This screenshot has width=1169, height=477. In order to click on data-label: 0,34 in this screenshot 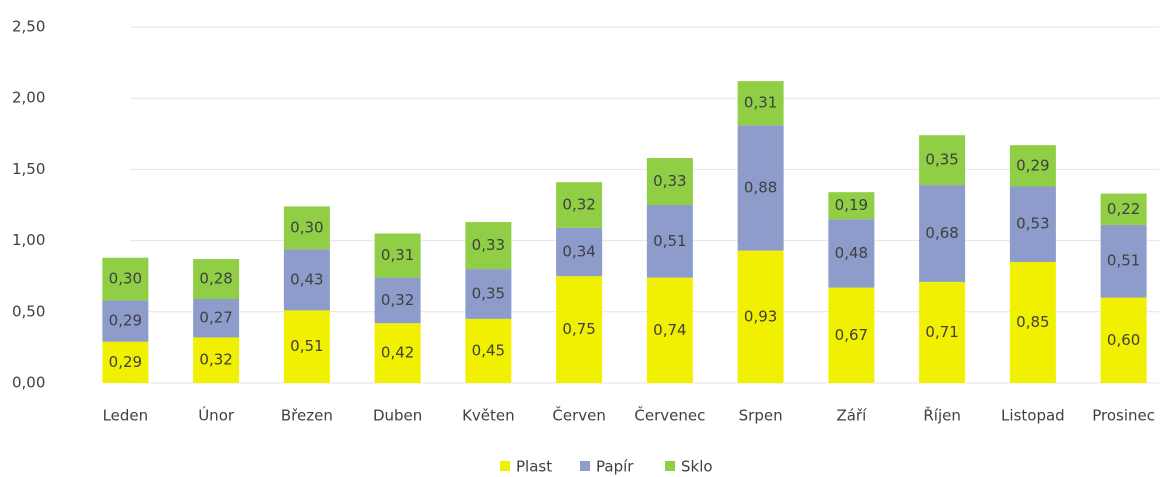, I will do `click(578, 251)`.